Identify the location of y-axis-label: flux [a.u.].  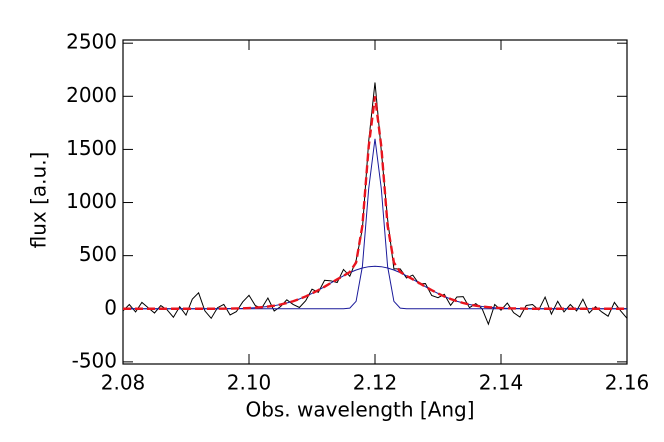
(39, 200).